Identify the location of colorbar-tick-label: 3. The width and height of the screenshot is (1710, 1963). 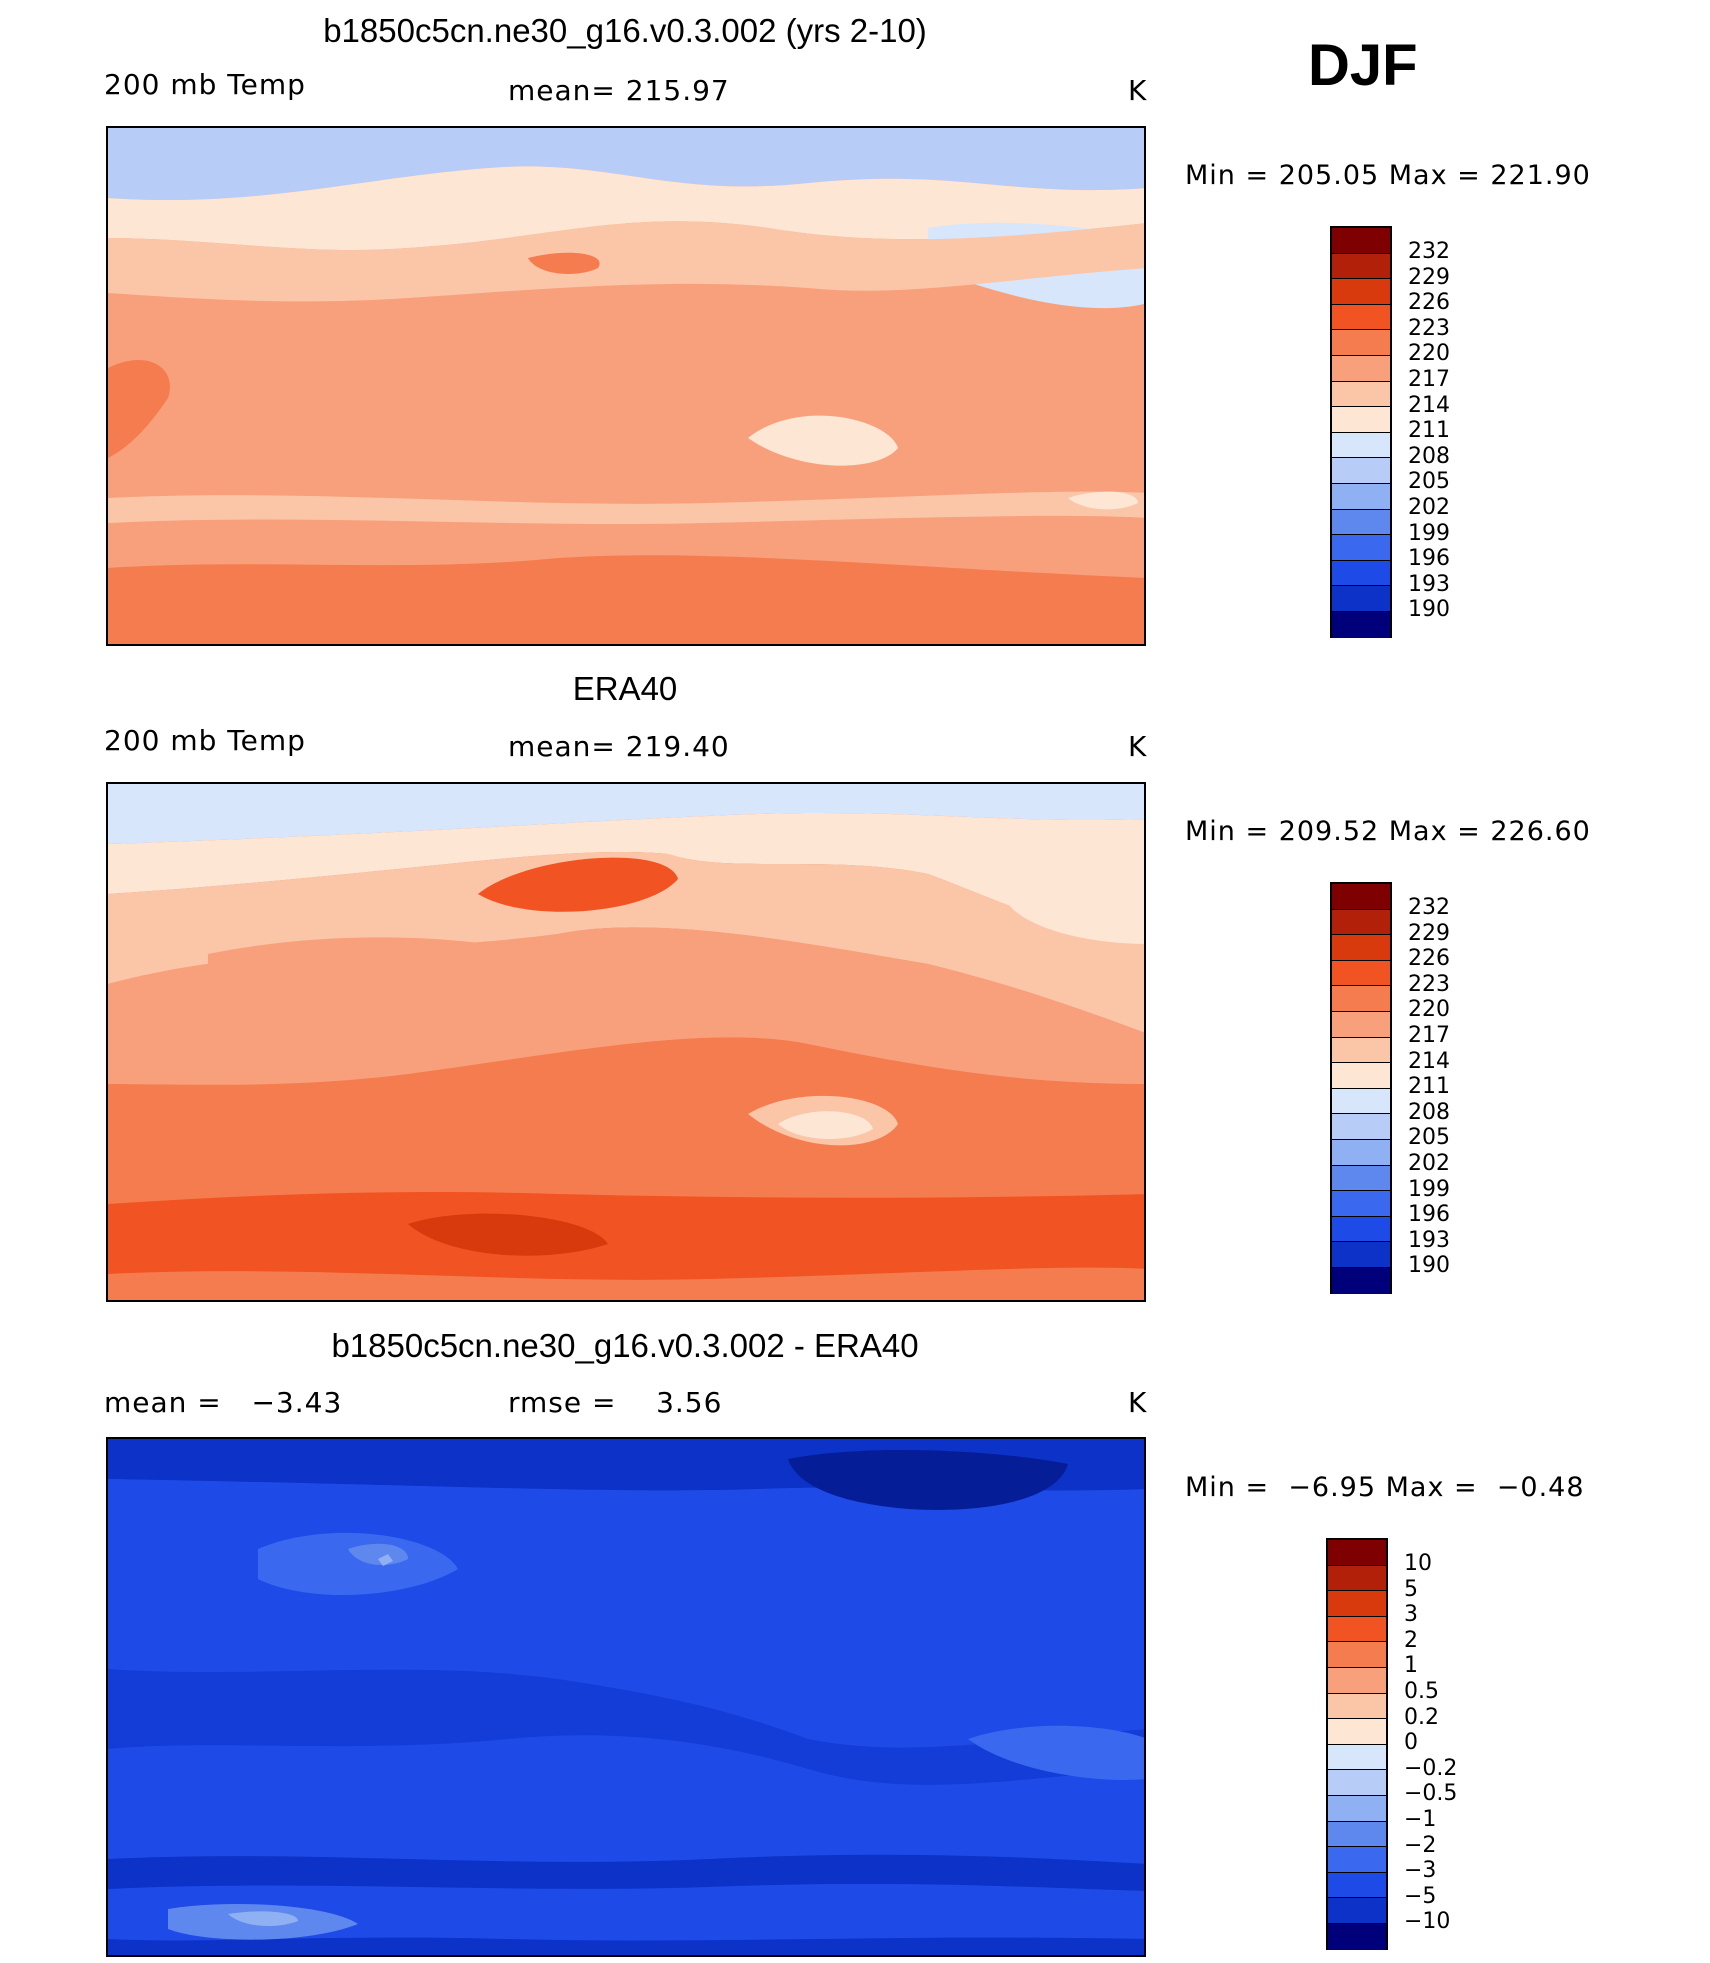
(1411, 1615).